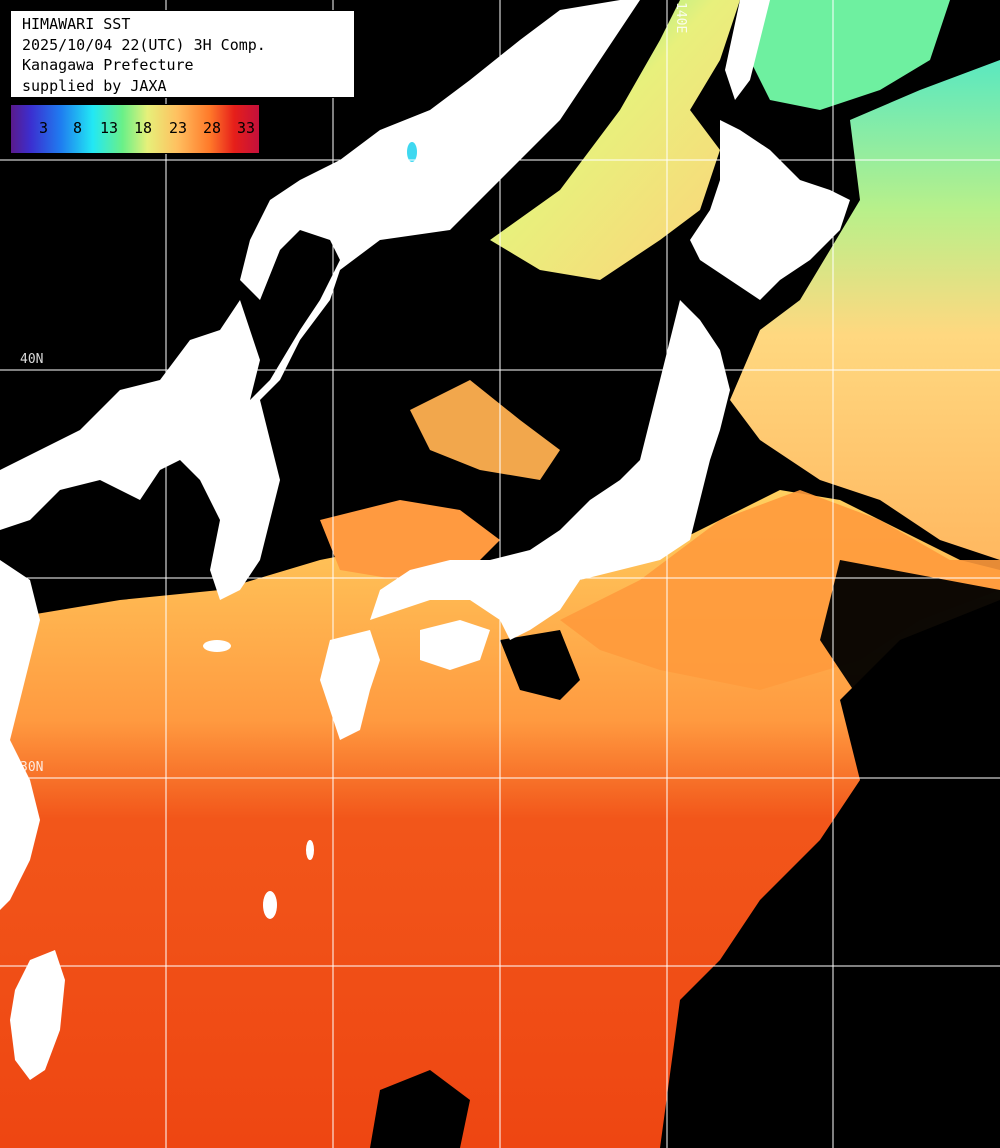 The width and height of the screenshot is (1000, 1148). Describe the element at coordinates (615, 140) in the screenshot. I see `north-sea-region` at that location.